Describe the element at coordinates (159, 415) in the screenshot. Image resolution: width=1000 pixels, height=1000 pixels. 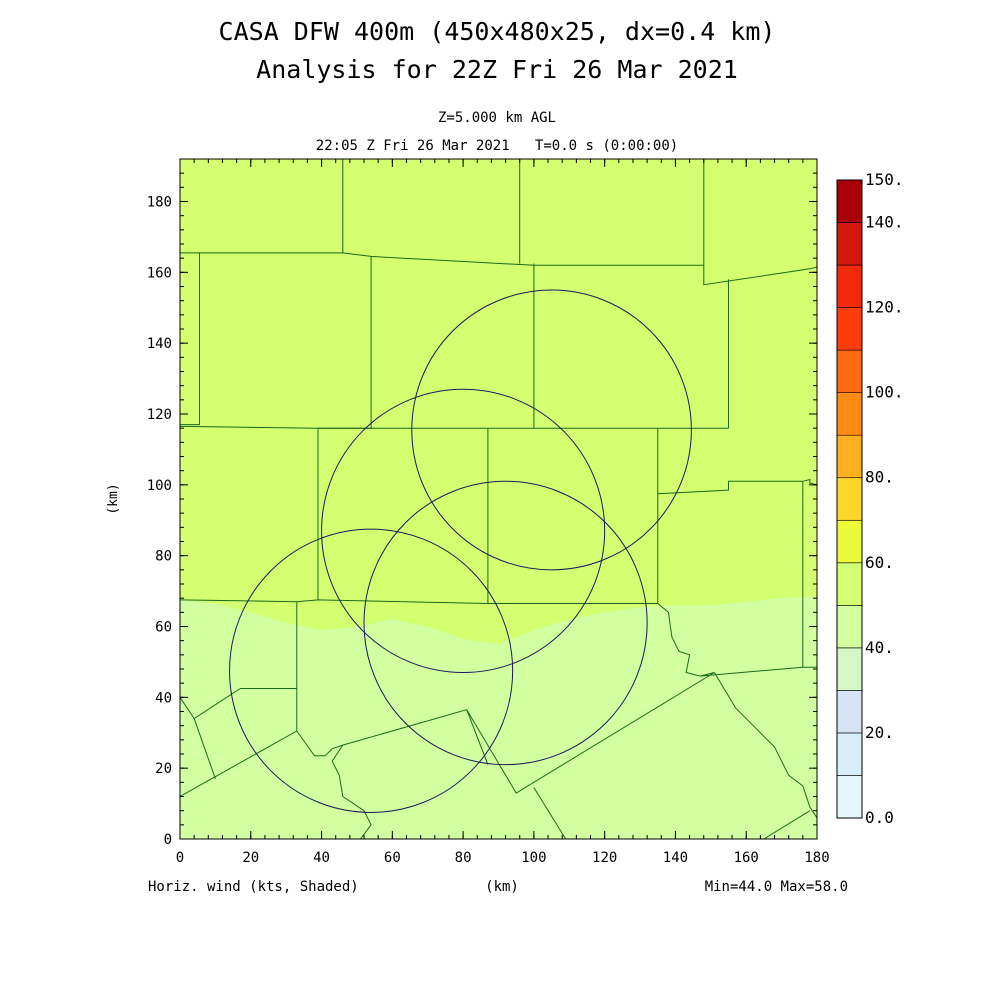
I see `y-tick-label: 120` at that location.